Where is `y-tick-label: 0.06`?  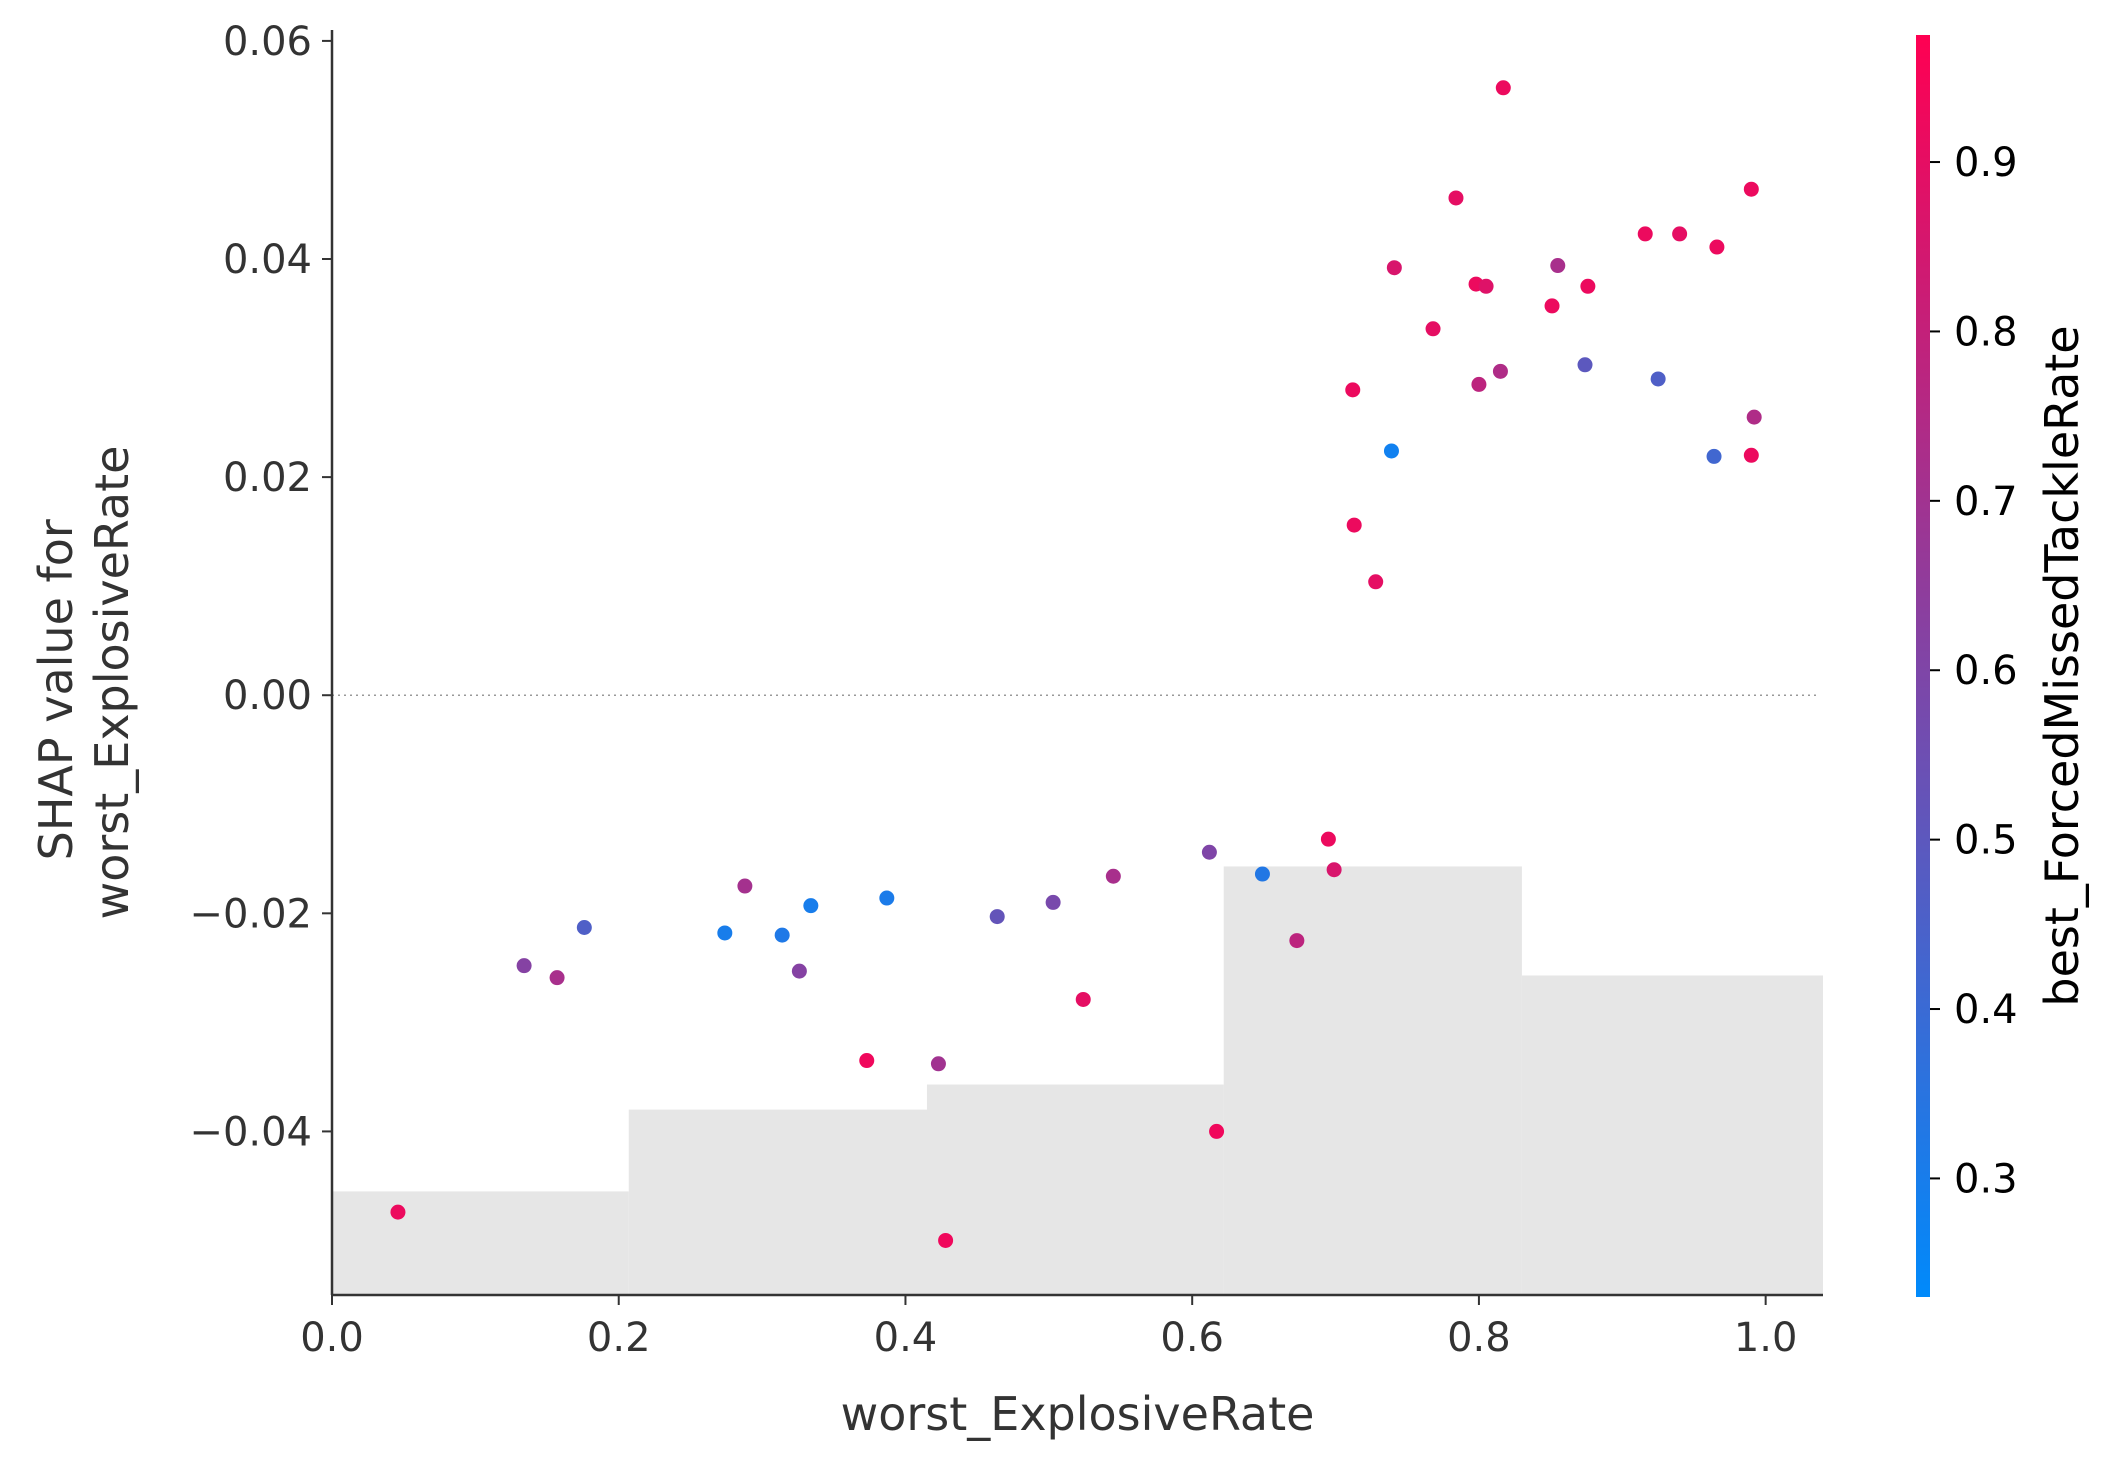 y-tick-label: 0.06 is located at coordinates (267, 42).